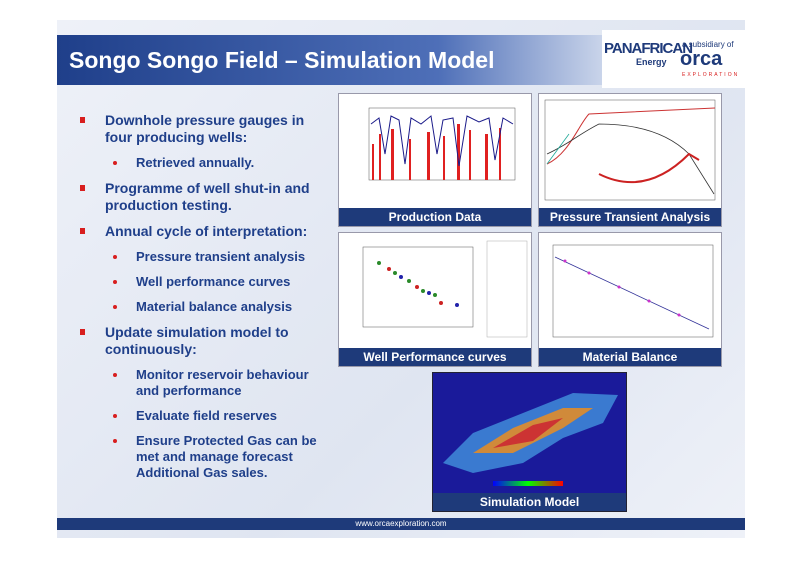  Describe the element at coordinates (651, 62) in the screenshot. I see `logo-brand-sub: Energy` at that location.